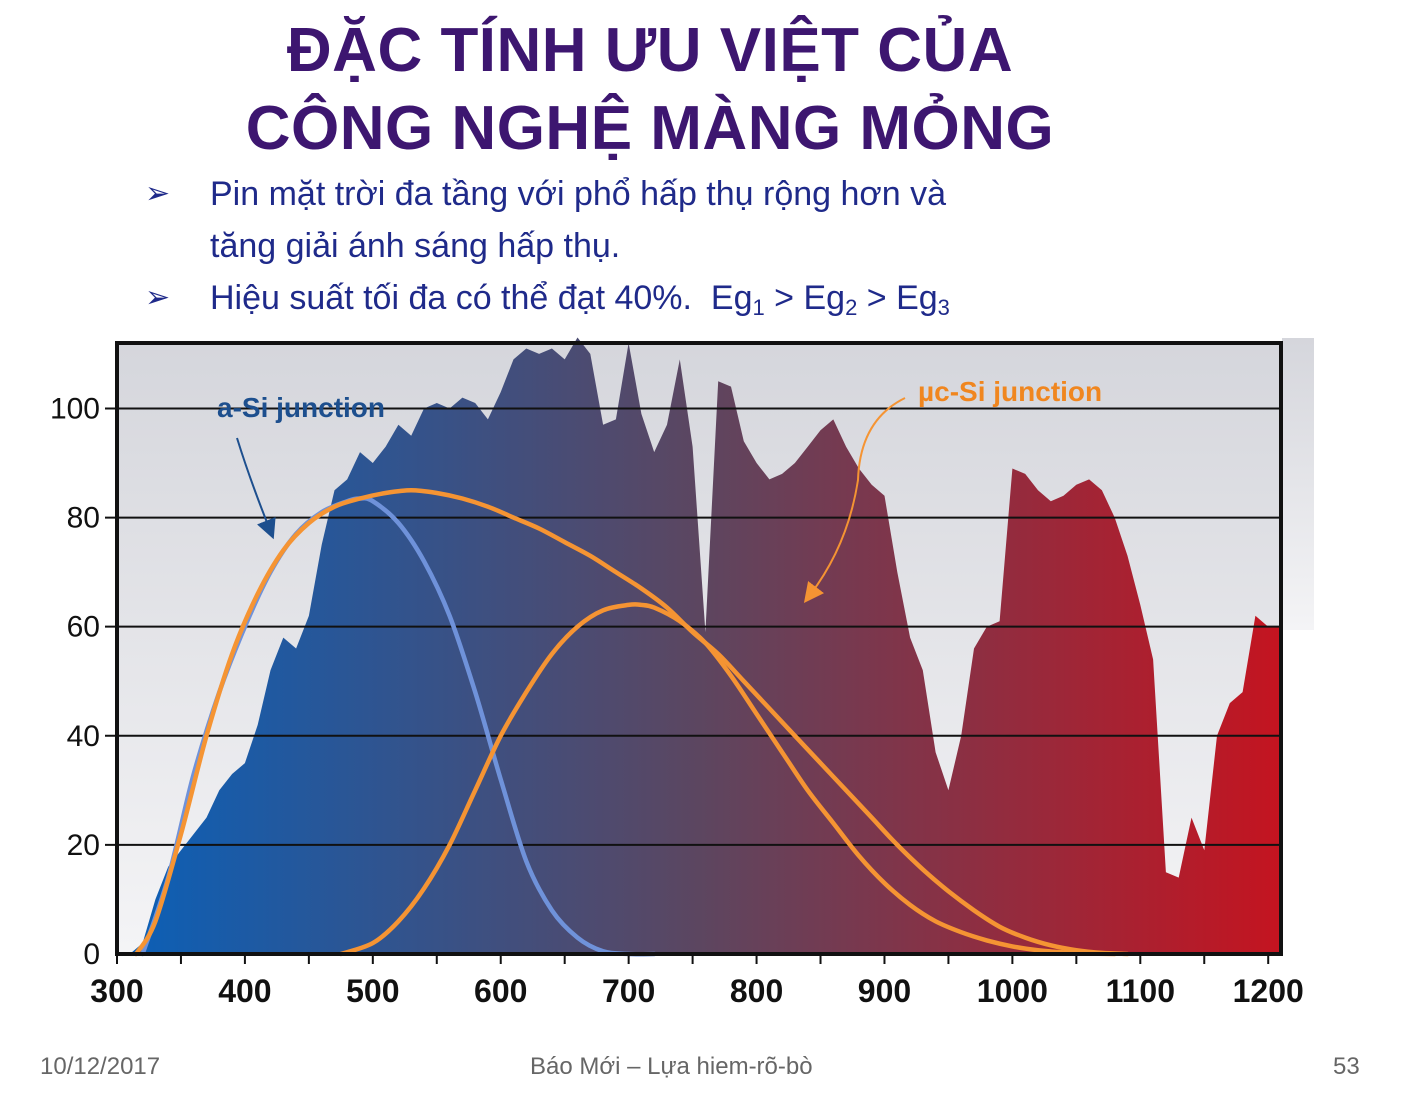  I want to click on bullet-item-1-continued: tăng giải ánh sáng hấp thụ., so click(640, 246).